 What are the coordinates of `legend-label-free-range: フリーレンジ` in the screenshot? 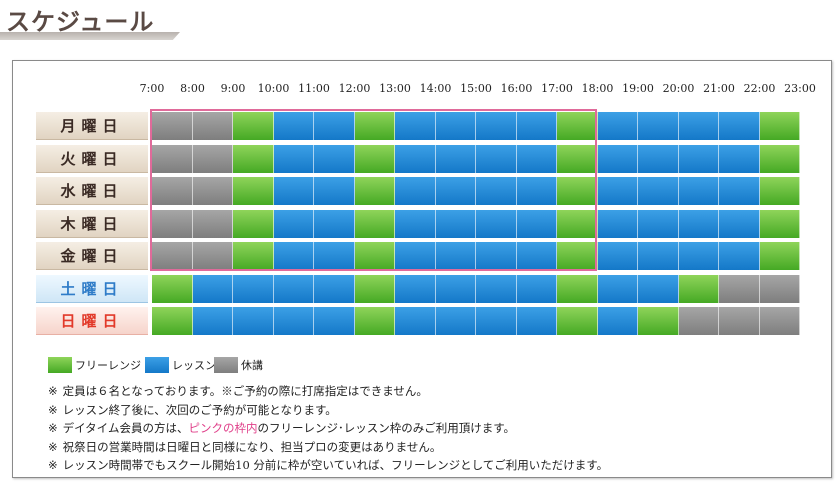 It's located at (108, 365).